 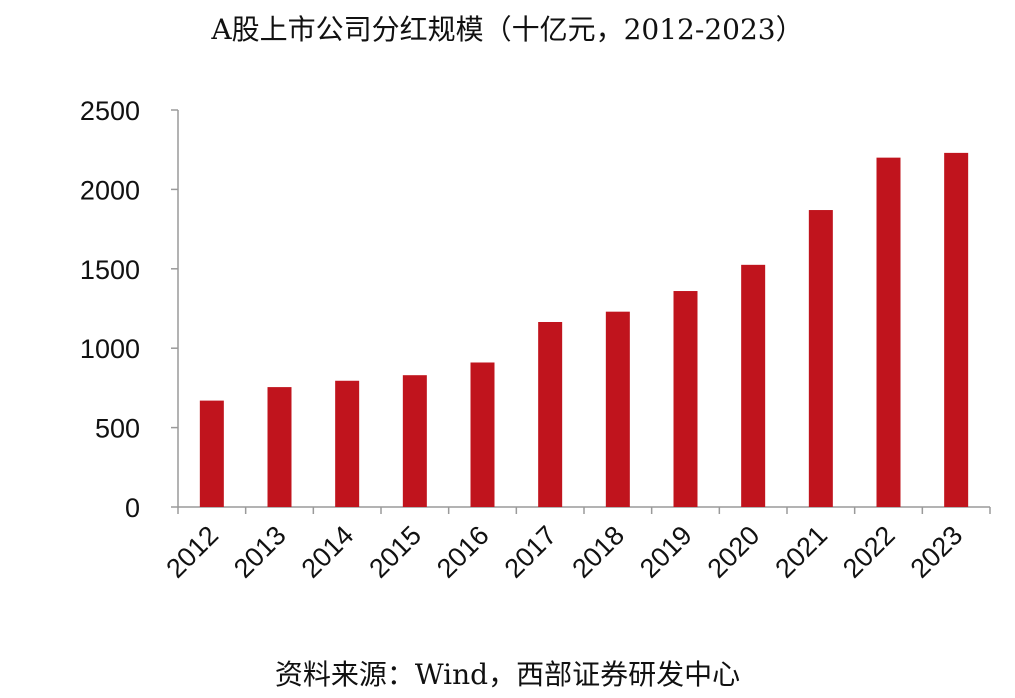 I want to click on y-tick-label: 1000, so click(x=110, y=349).